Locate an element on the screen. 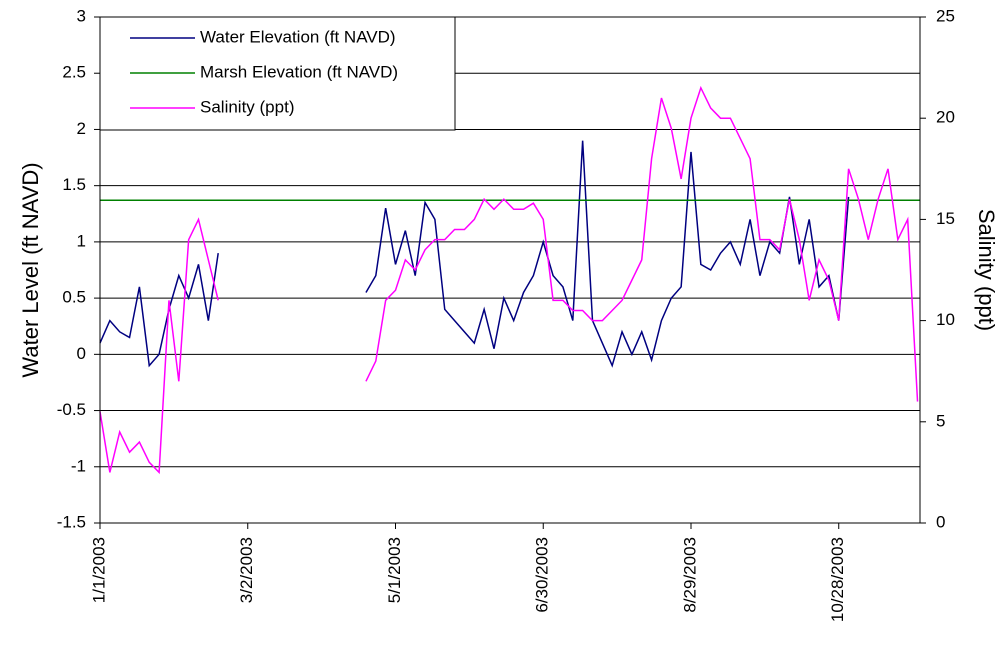 This screenshot has width=1003, height=669. y-tick-label: 2.5 is located at coordinates (74, 72).